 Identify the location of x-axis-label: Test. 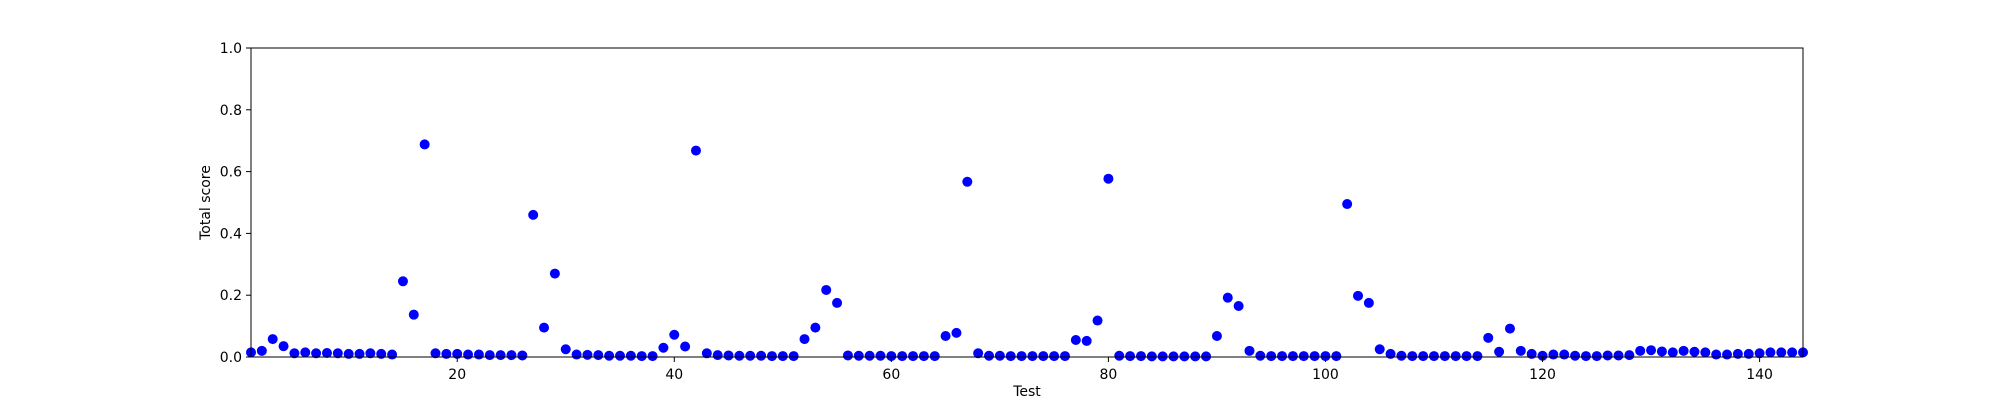
(1026, 392).